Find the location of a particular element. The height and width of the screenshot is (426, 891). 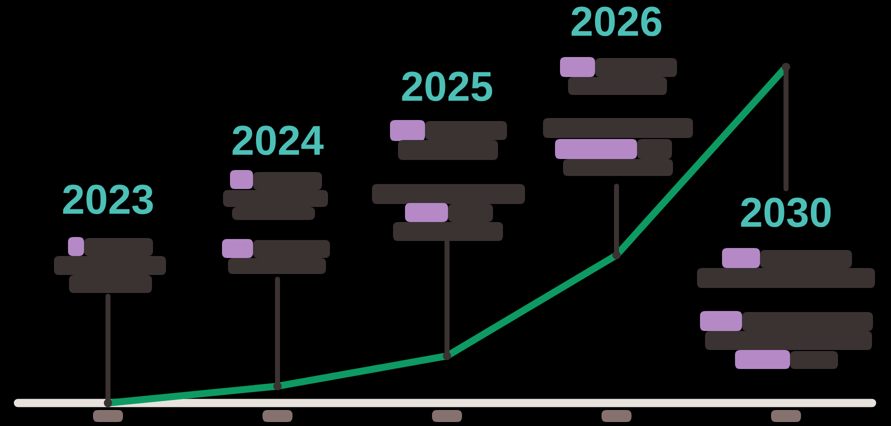

annotation: 2024 is located at coordinates (278, 141).